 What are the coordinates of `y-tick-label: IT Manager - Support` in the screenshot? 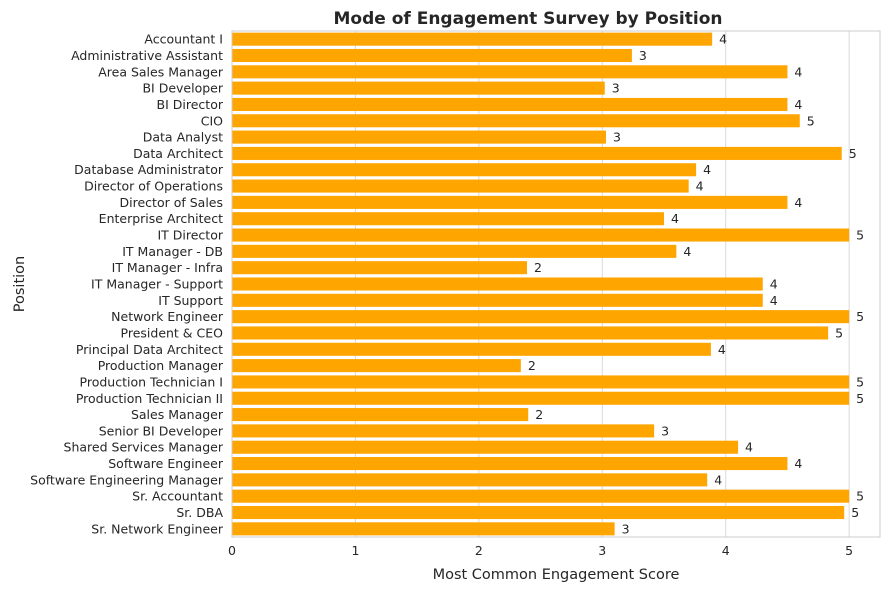 It's located at (157, 284).